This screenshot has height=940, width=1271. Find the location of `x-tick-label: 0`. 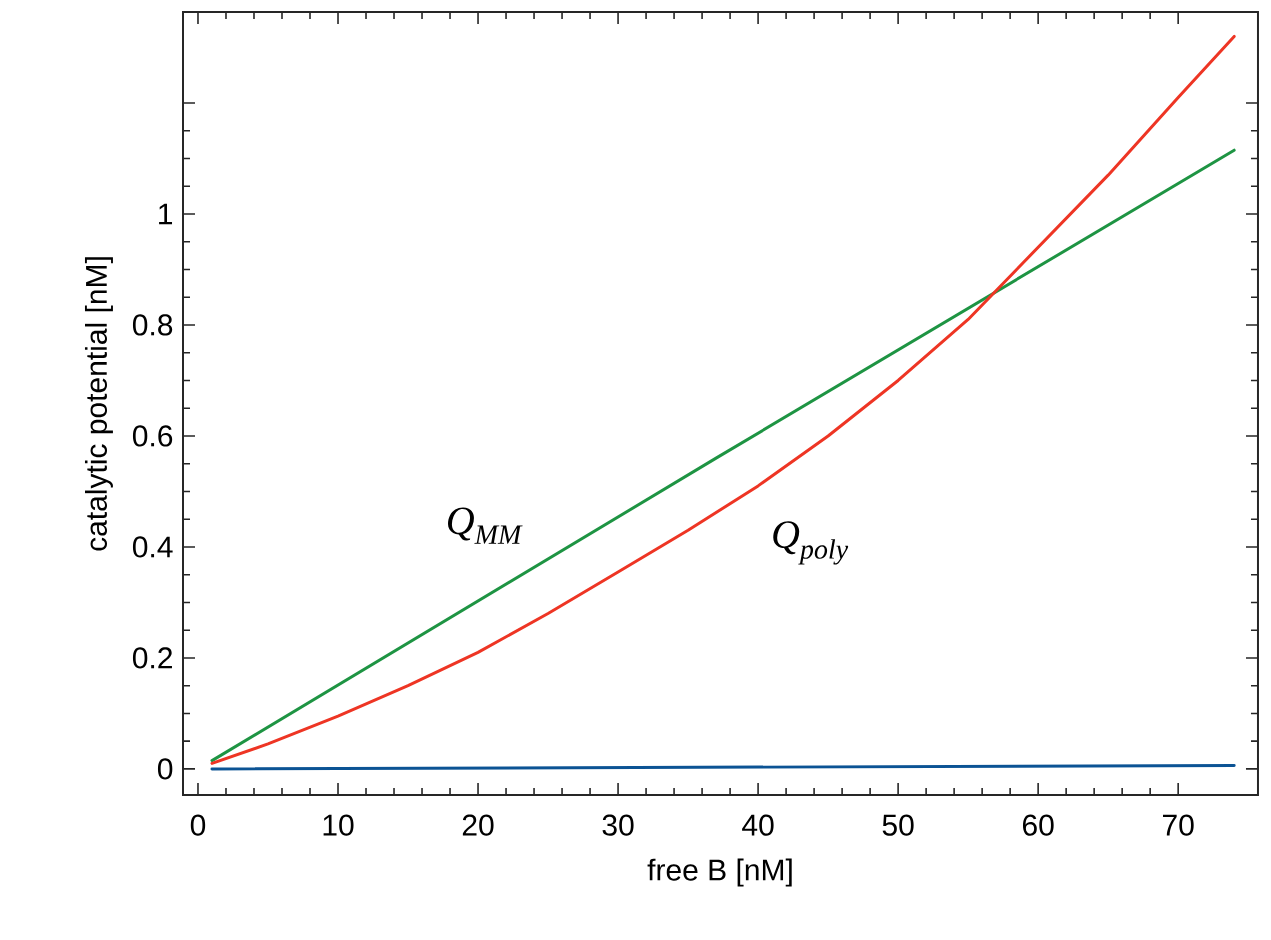

x-tick-label: 0 is located at coordinates (198, 825).